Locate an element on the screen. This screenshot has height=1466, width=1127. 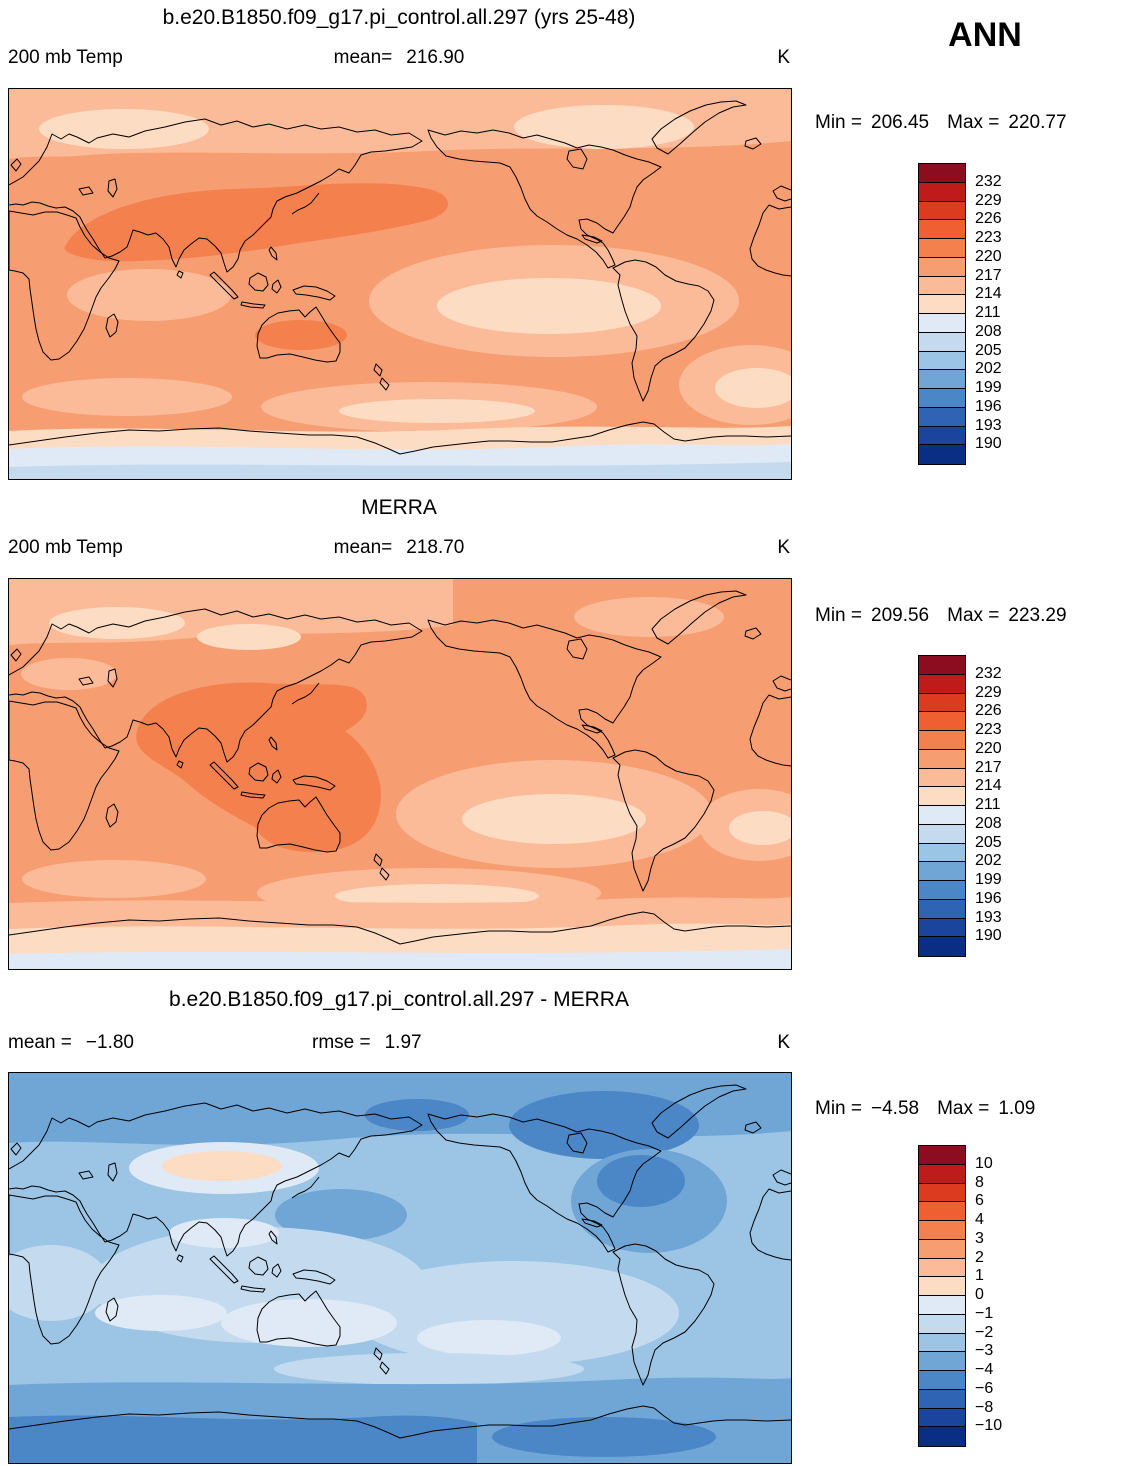
minmax-readout: Min = 209.56 Max = 223.29 is located at coordinates (941, 616).